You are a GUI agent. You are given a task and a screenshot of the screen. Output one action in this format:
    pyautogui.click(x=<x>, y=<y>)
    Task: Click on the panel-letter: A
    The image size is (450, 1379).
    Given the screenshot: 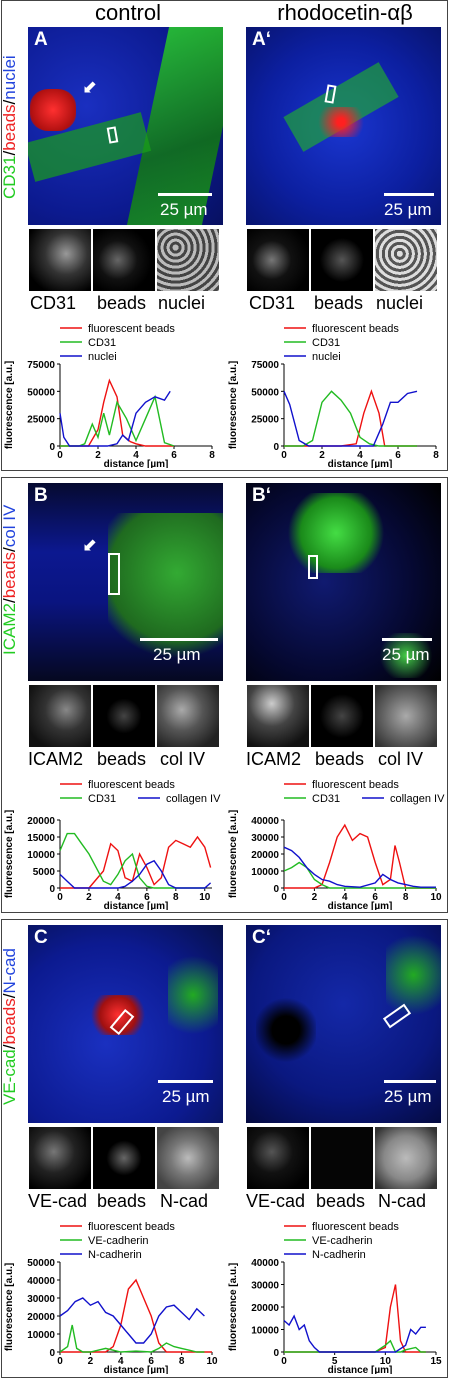 What is the action you would take?
    pyautogui.click(x=41, y=39)
    